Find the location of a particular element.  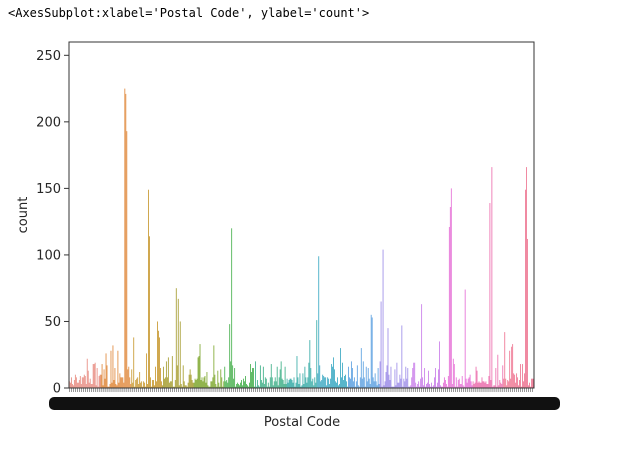

y-tick-label: 50 is located at coordinates (52, 322).